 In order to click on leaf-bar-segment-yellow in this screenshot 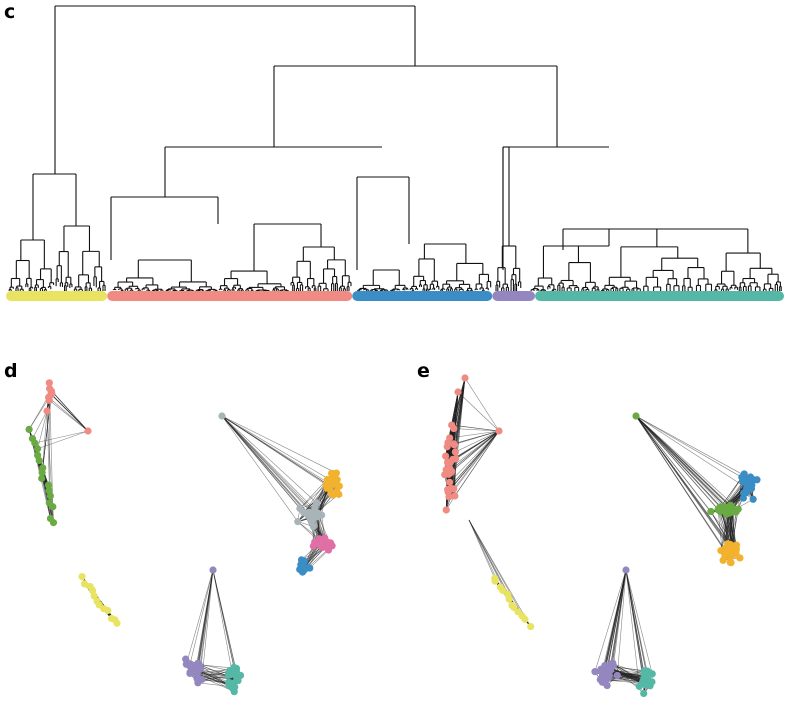, I will do `click(57, 296)`.